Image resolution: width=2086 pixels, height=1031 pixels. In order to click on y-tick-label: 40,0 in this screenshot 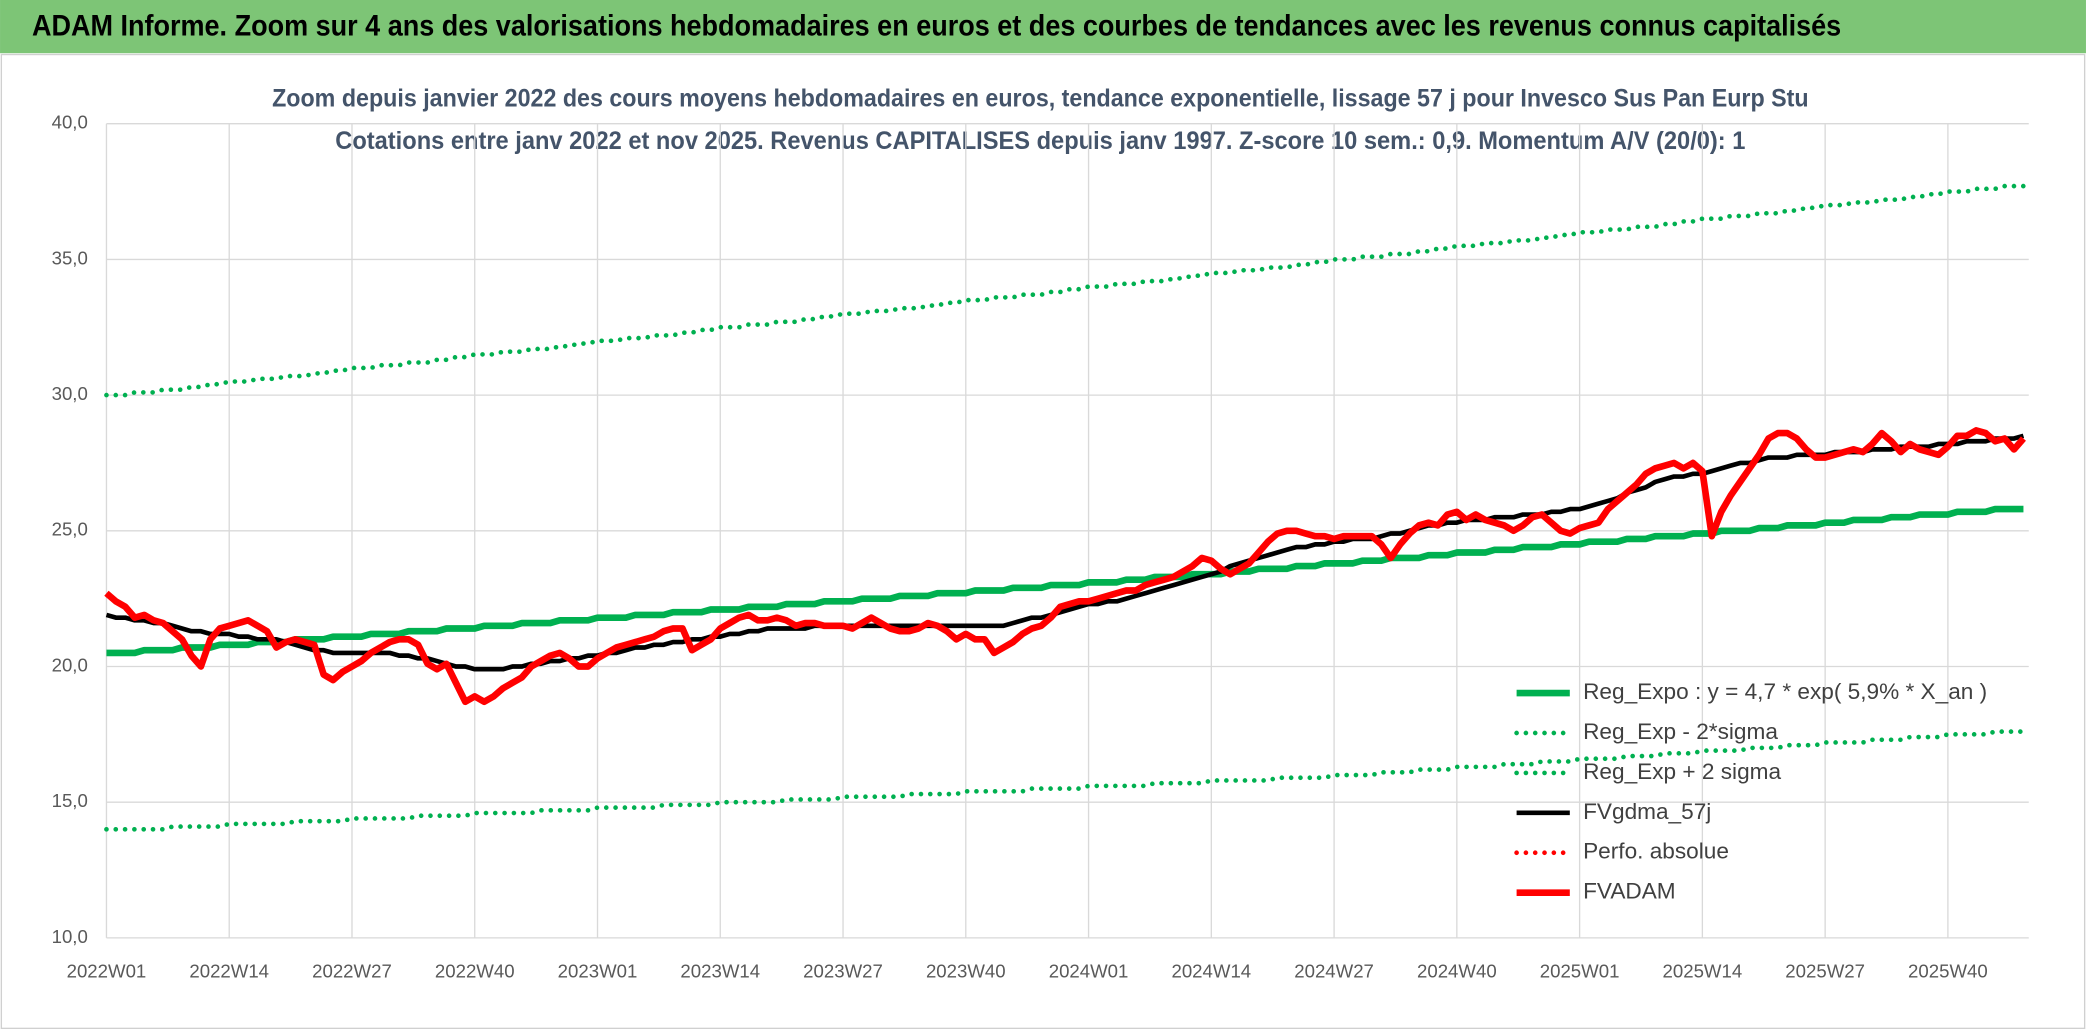, I will do `click(70, 122)`.